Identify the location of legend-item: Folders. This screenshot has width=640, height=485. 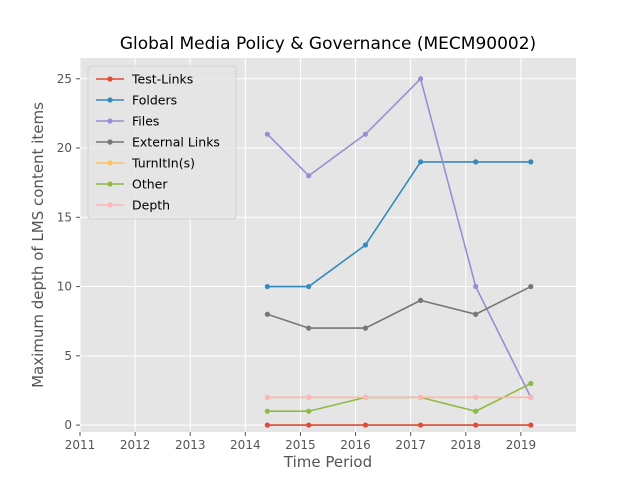
(136, 100).